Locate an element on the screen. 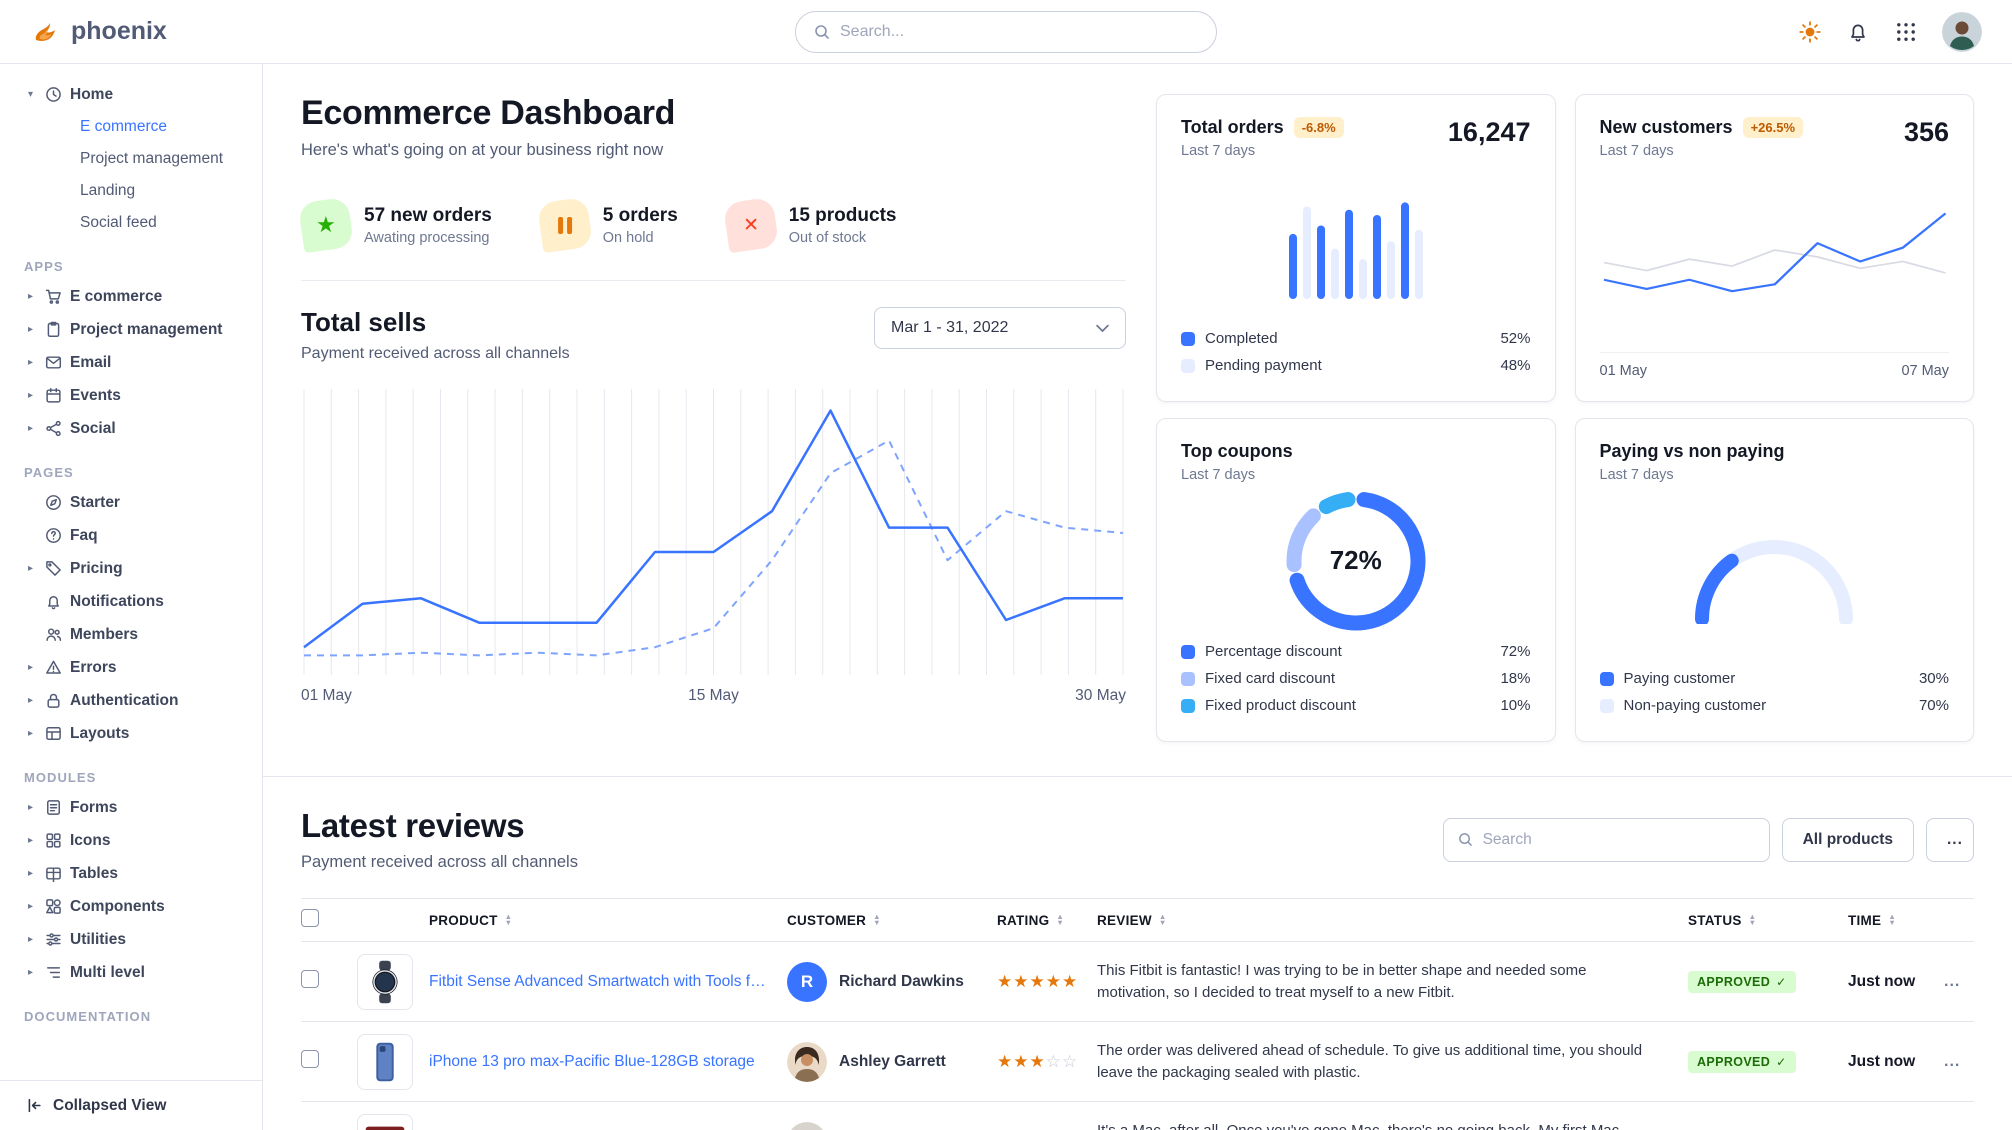 The height and width of the screenshot is (1130, 2012). list-icon is located at coordinates (53, 972).